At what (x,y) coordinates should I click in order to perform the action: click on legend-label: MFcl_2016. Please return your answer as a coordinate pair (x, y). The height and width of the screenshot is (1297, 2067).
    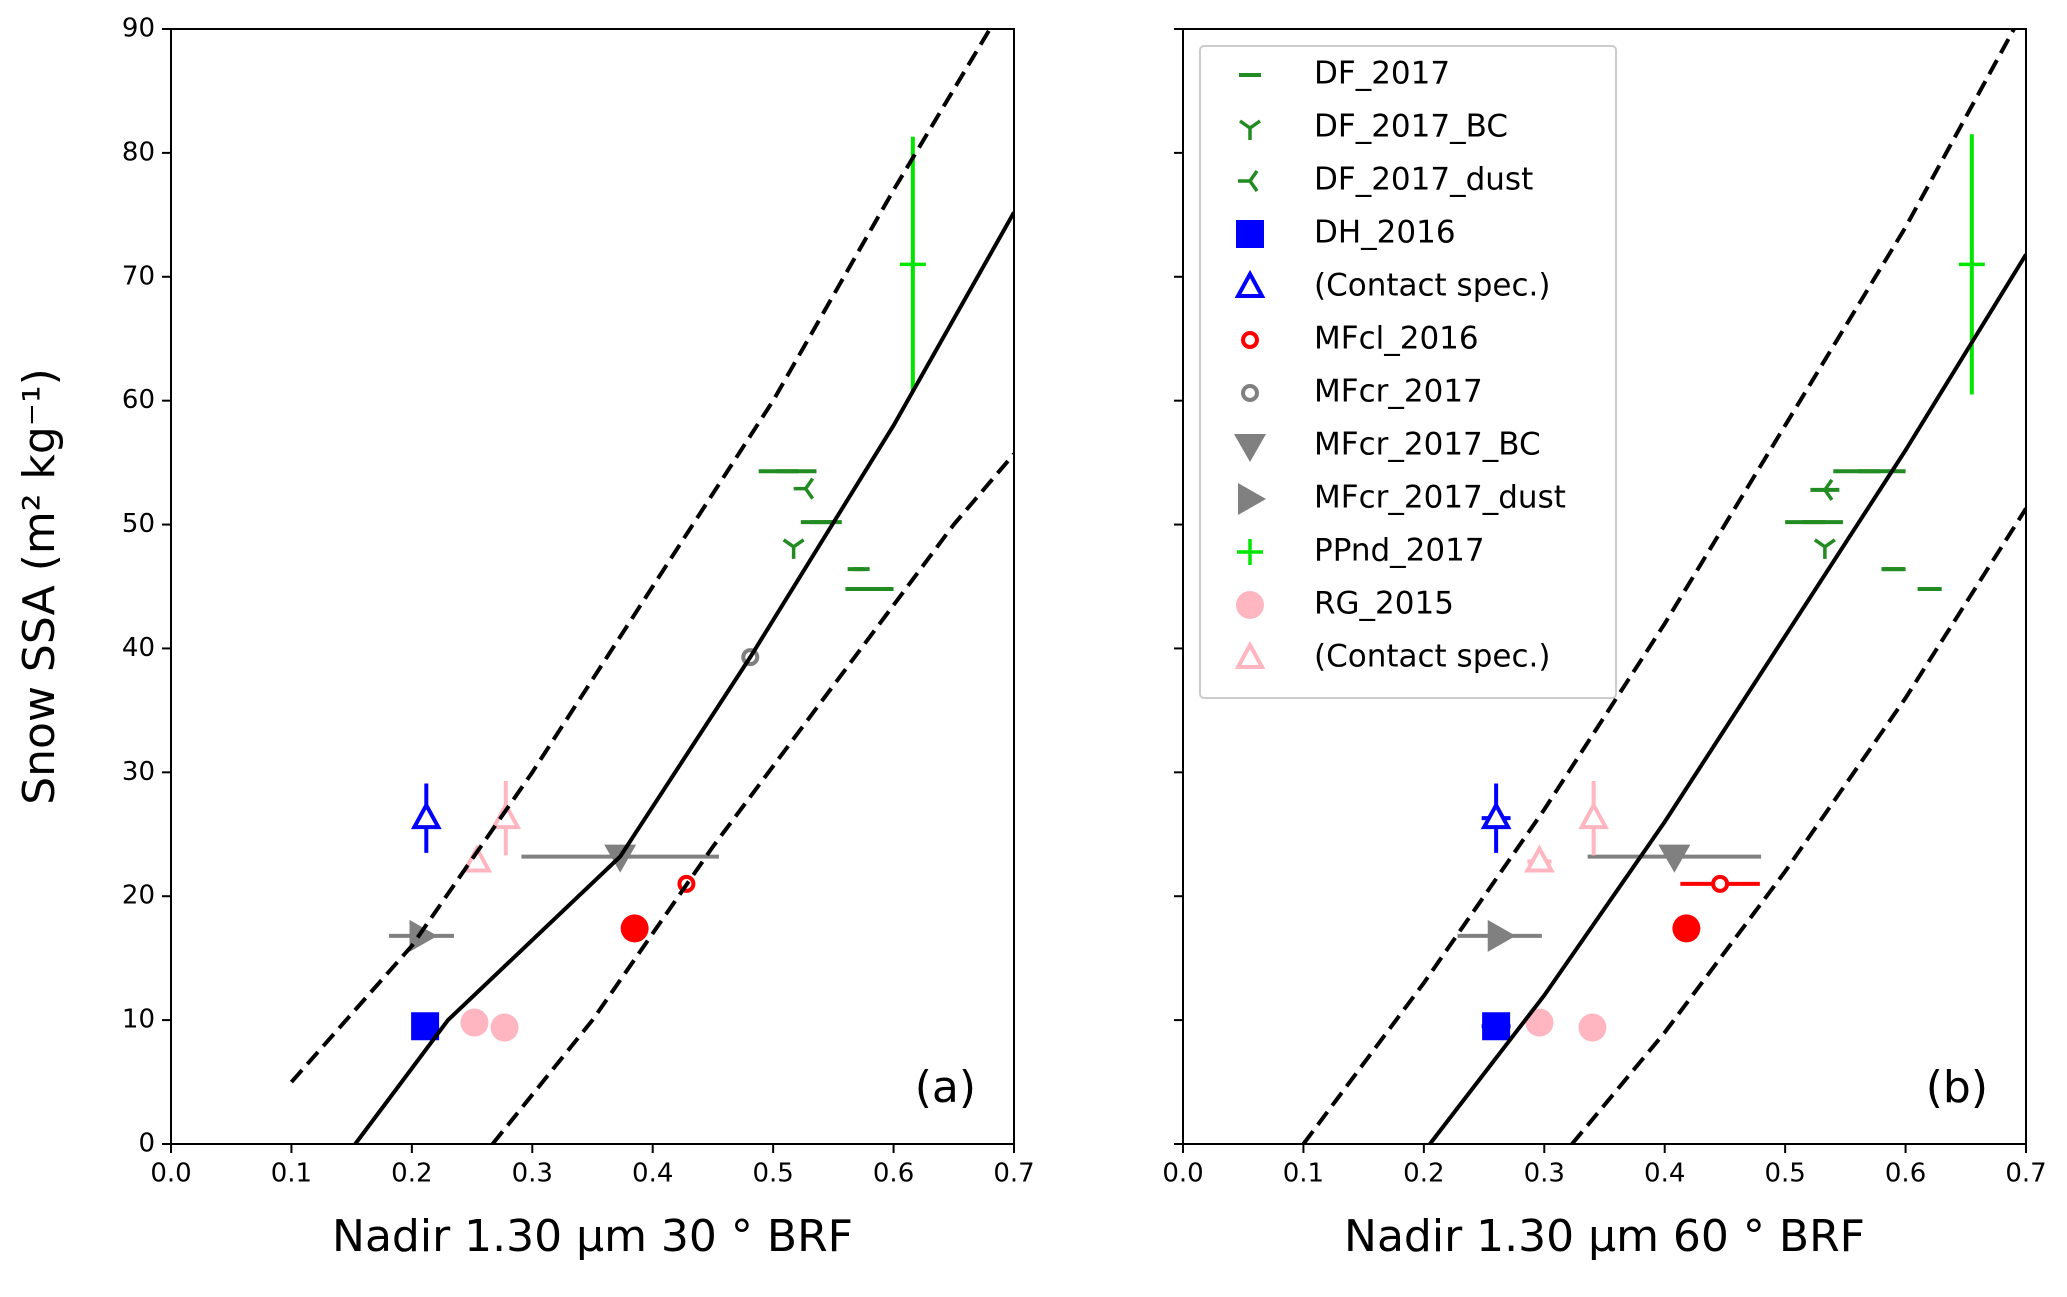
    Looking at the image, I should click on (1396, 339).